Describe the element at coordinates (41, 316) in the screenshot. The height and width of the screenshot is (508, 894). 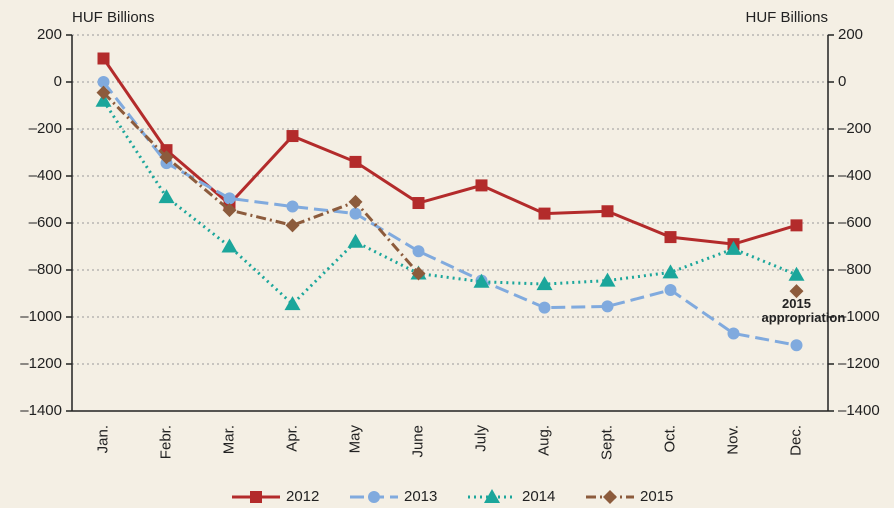
I see `y-tick-label: –1000` at that location.